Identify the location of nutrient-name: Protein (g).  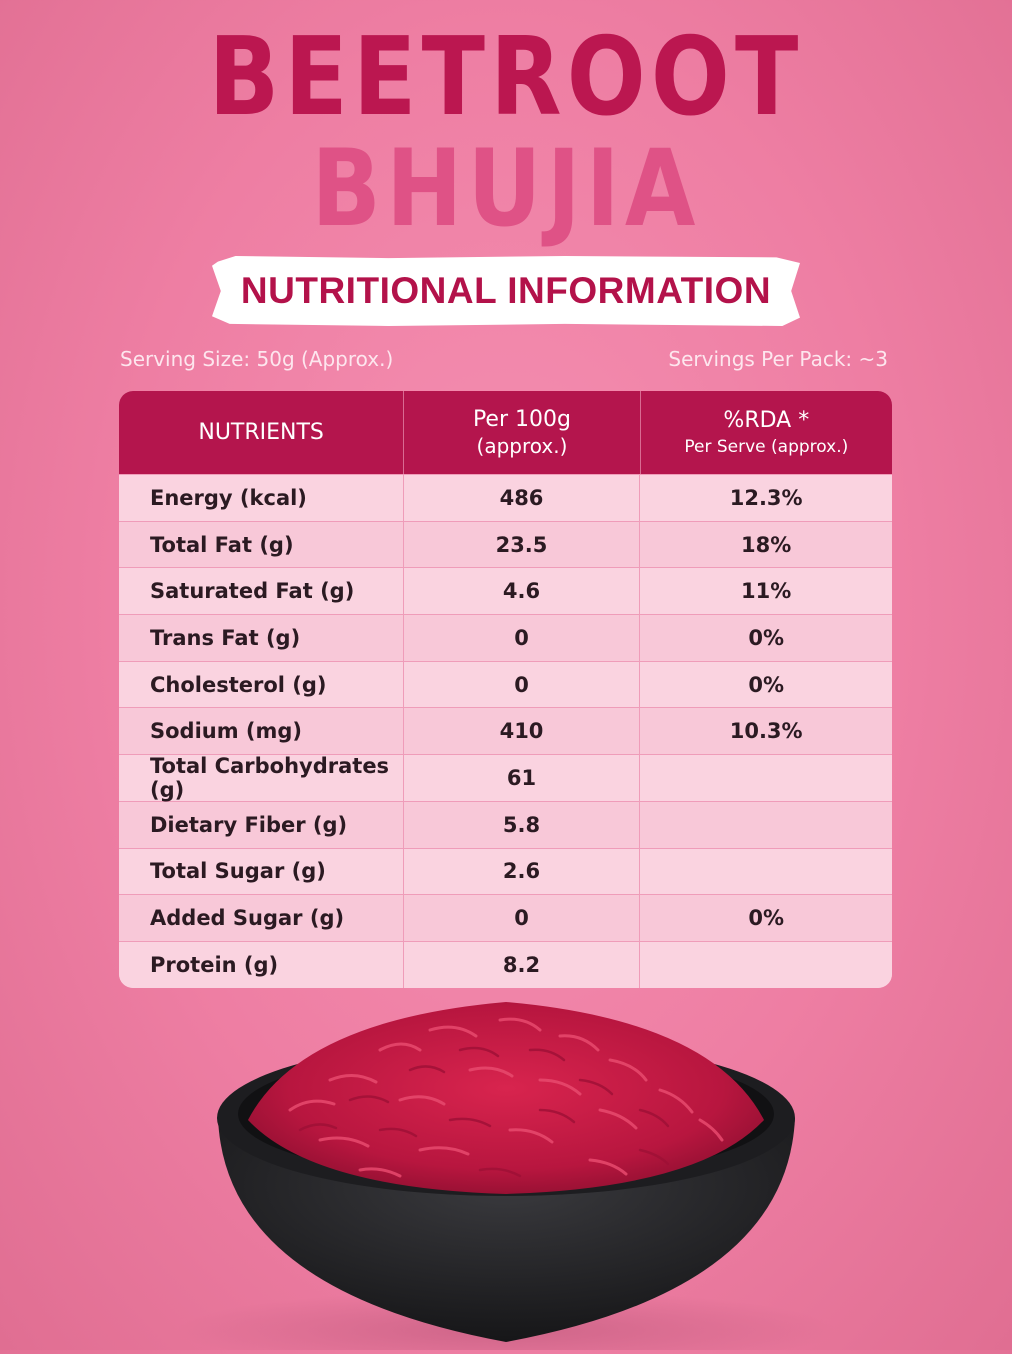
(261, 964).